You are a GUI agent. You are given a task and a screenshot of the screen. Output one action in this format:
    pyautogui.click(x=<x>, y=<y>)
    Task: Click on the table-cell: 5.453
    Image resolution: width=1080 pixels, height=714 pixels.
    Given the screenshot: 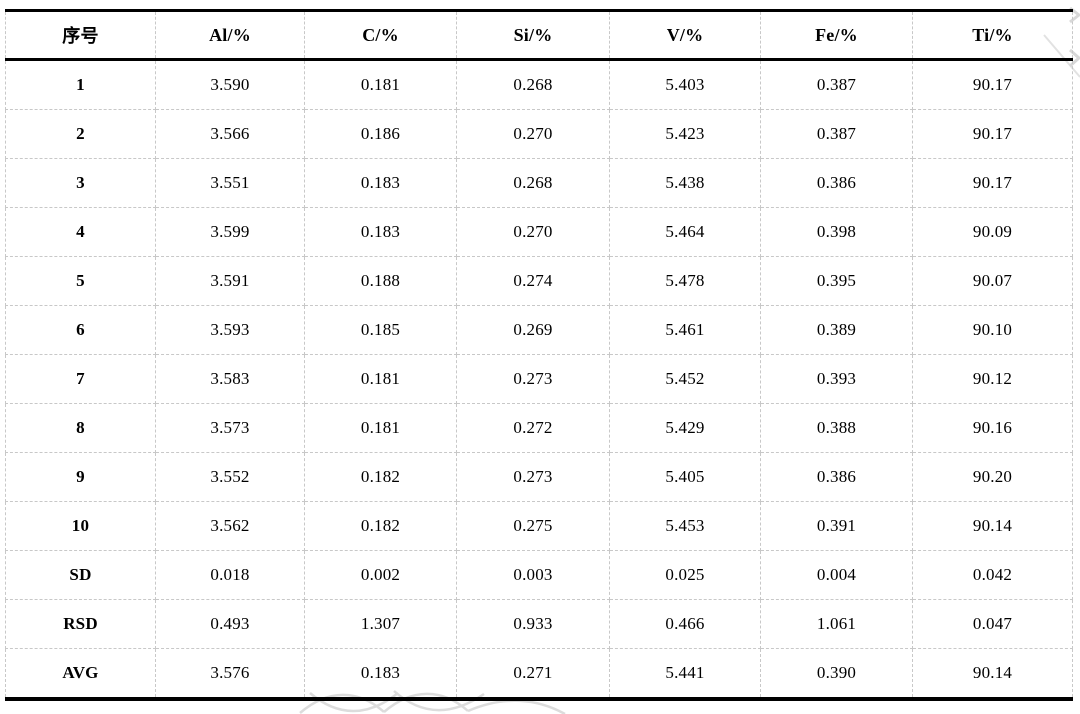 What is the action you would take?
    pyautogui.click(x=685, y=526)
    